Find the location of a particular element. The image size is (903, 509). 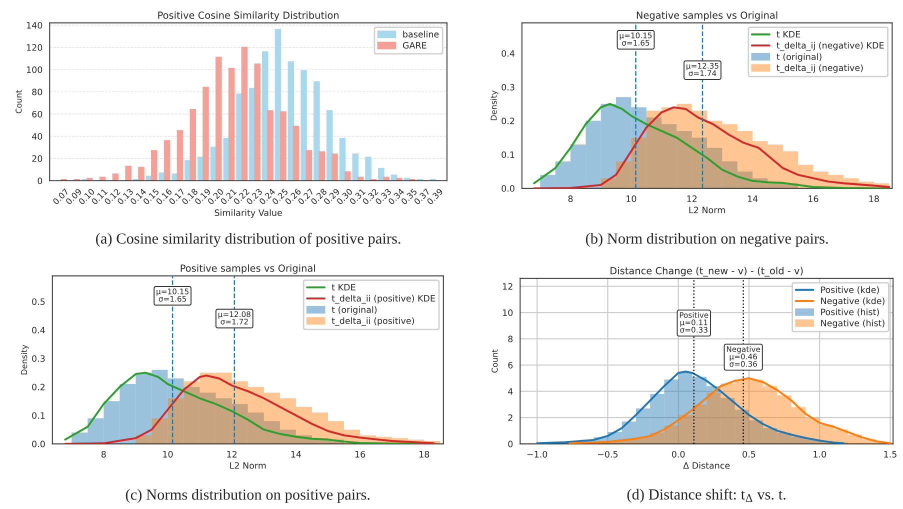

y-tick-label: 20 is located at coordinates (37, 158).